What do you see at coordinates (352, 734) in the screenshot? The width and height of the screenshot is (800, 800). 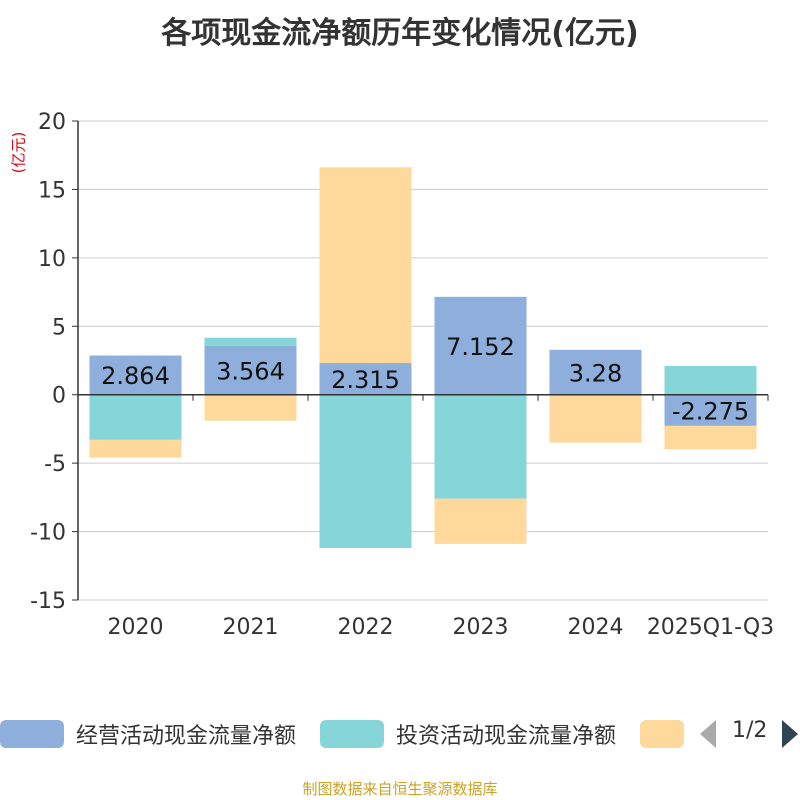 I see `legend-swatch-investing` at bounding box center [352, 734].